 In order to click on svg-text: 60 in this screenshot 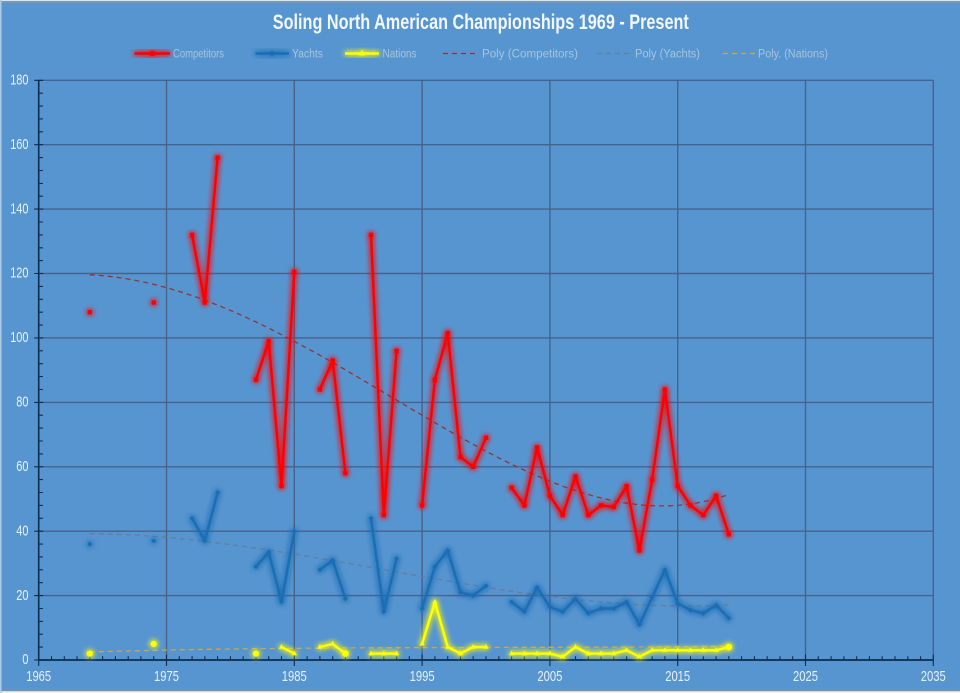, I will do `click(22, 466)`.